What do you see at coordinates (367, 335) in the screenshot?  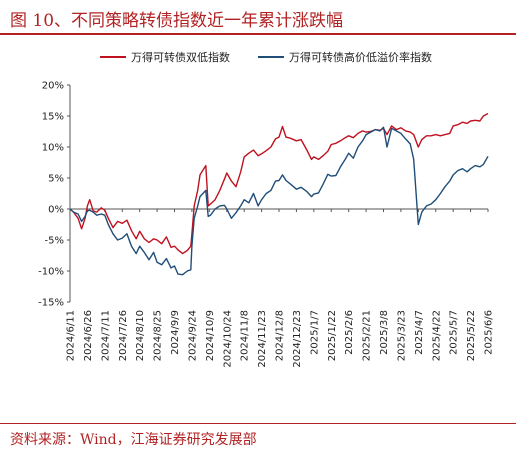 I see `x-tick-label: 2025/2/21` at bounding box center [367, 335].